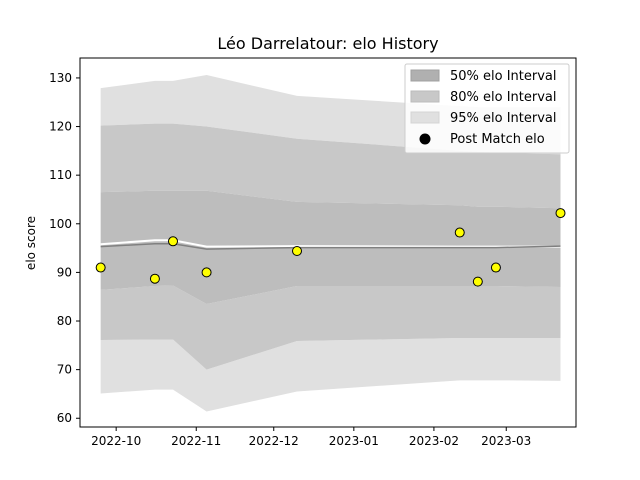 The height and width of the screenshot is (480, 640). What do you see at coordinates (503, 76) in the screenshot?
I see `legend-label: 50% elo Interval` at bounding box center [503, 76].